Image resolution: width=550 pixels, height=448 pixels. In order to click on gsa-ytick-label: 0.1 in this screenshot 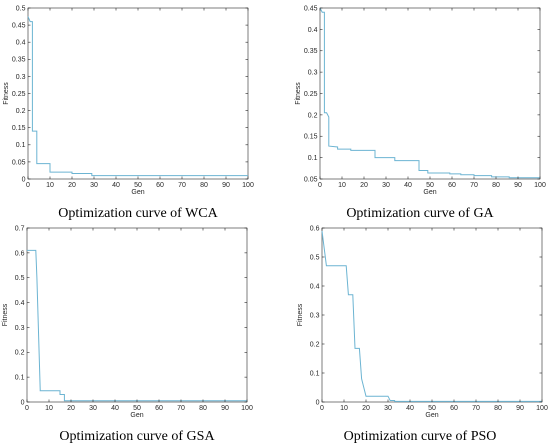, I will do `click(20, 378)`.